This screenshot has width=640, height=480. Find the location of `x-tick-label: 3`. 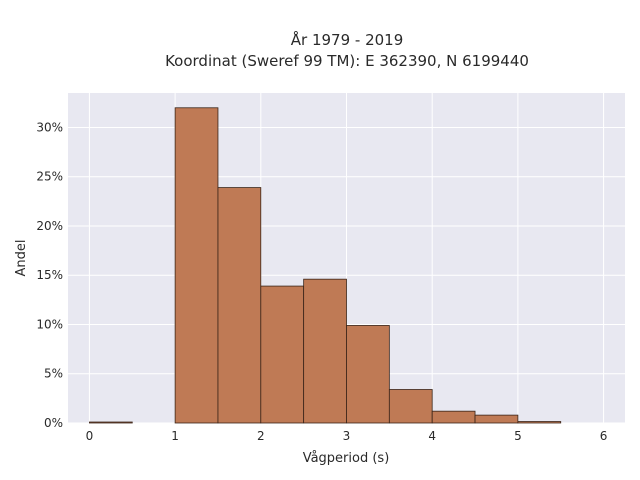

x-tick-label: 3 is located at coordinates (347, 436).